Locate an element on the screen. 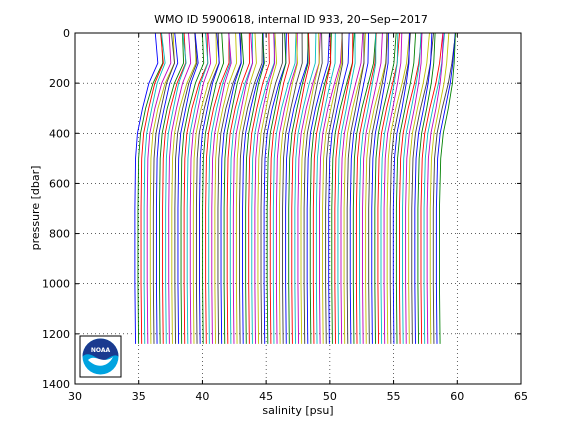 This screenshot has width=576, height=432. y-tick-label: 0 is located at coordinates (66, 33).